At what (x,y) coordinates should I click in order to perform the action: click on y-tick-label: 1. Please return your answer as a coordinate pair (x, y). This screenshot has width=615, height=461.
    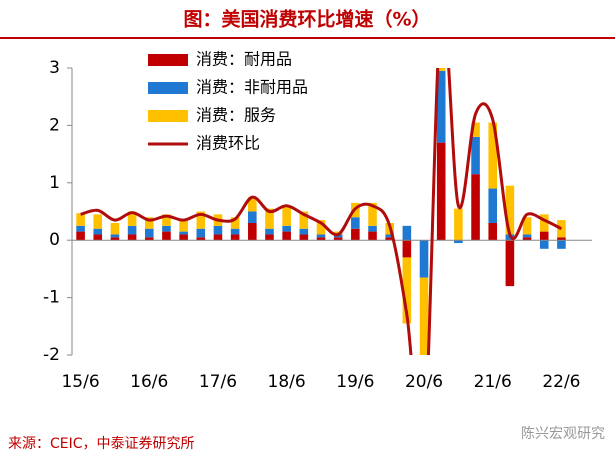
    Looking at the image, I should click on (54, 183).